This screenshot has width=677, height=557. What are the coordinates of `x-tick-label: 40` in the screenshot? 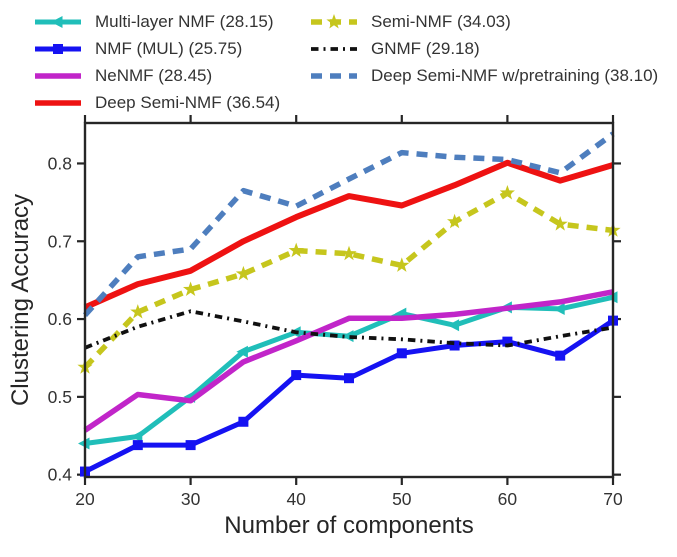 It's located at (296, 499).